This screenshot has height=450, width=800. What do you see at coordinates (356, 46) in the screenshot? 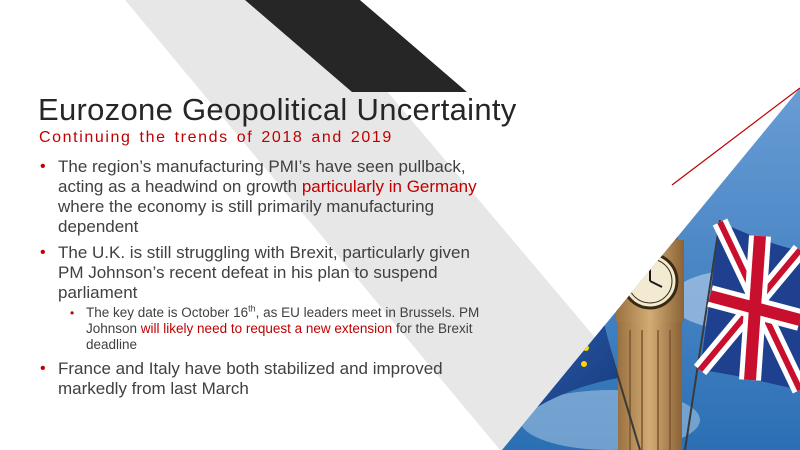
I see `dark-band` at bounding box center [356, 46].